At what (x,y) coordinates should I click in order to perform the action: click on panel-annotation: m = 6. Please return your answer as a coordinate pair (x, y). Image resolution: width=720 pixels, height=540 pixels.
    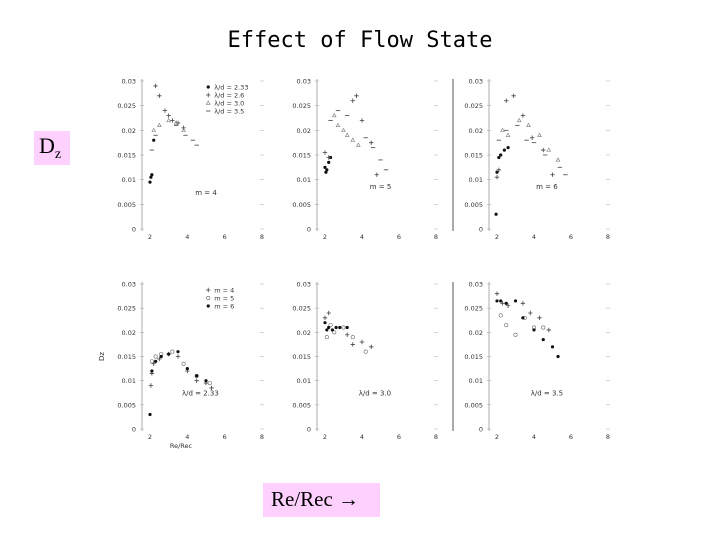
    Looking at the image, I should click on (547, 187).